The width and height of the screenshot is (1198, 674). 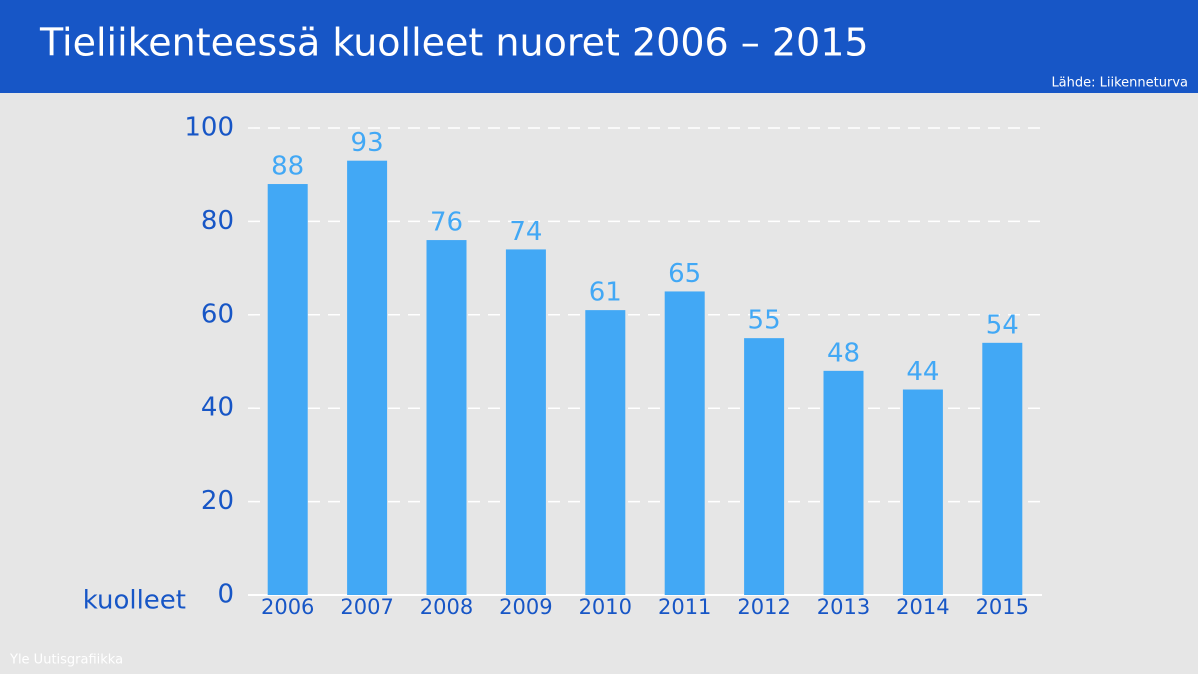 What do you see at coordinates (446, 607) in the screenshot?
I see `x-tick-label: 2008` at bounding box center [446, 607].